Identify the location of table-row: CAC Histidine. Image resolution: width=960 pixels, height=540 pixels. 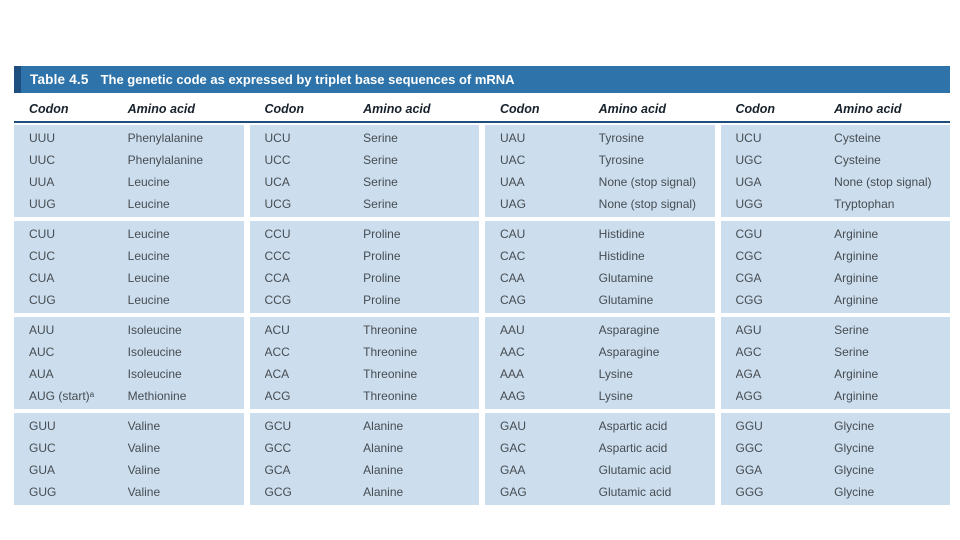
(607, 256).